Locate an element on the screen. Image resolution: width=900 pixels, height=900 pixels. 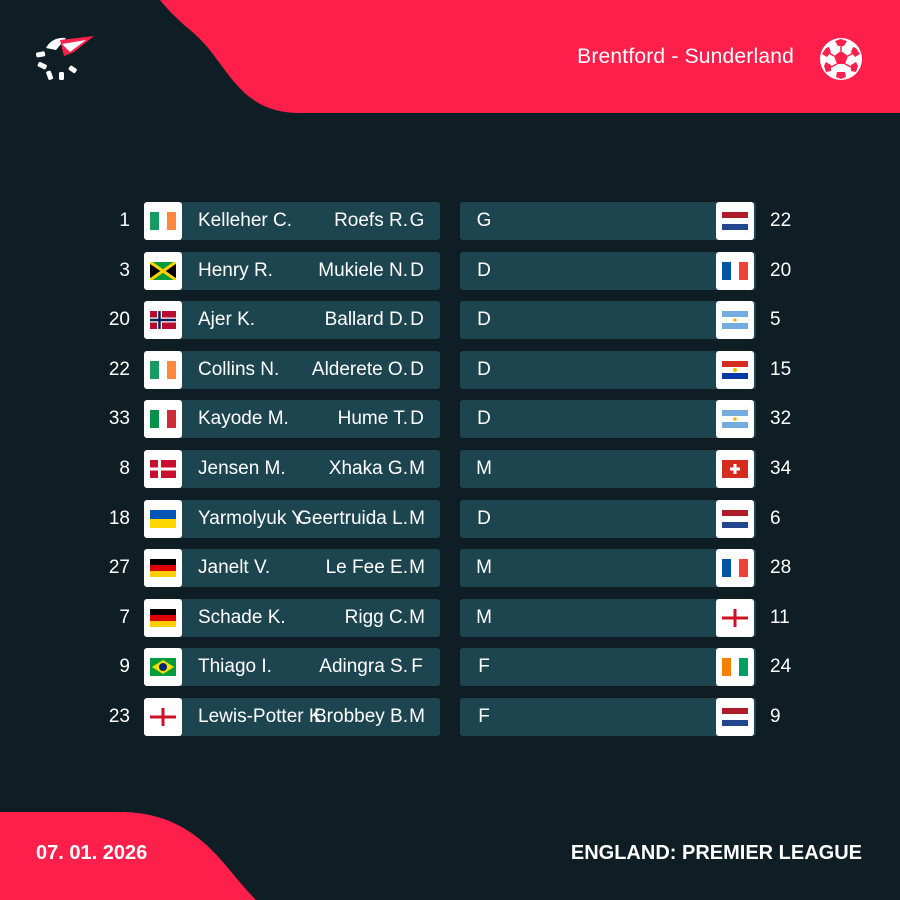
flashscore-logo-icon is located at coordinates (65, 57).